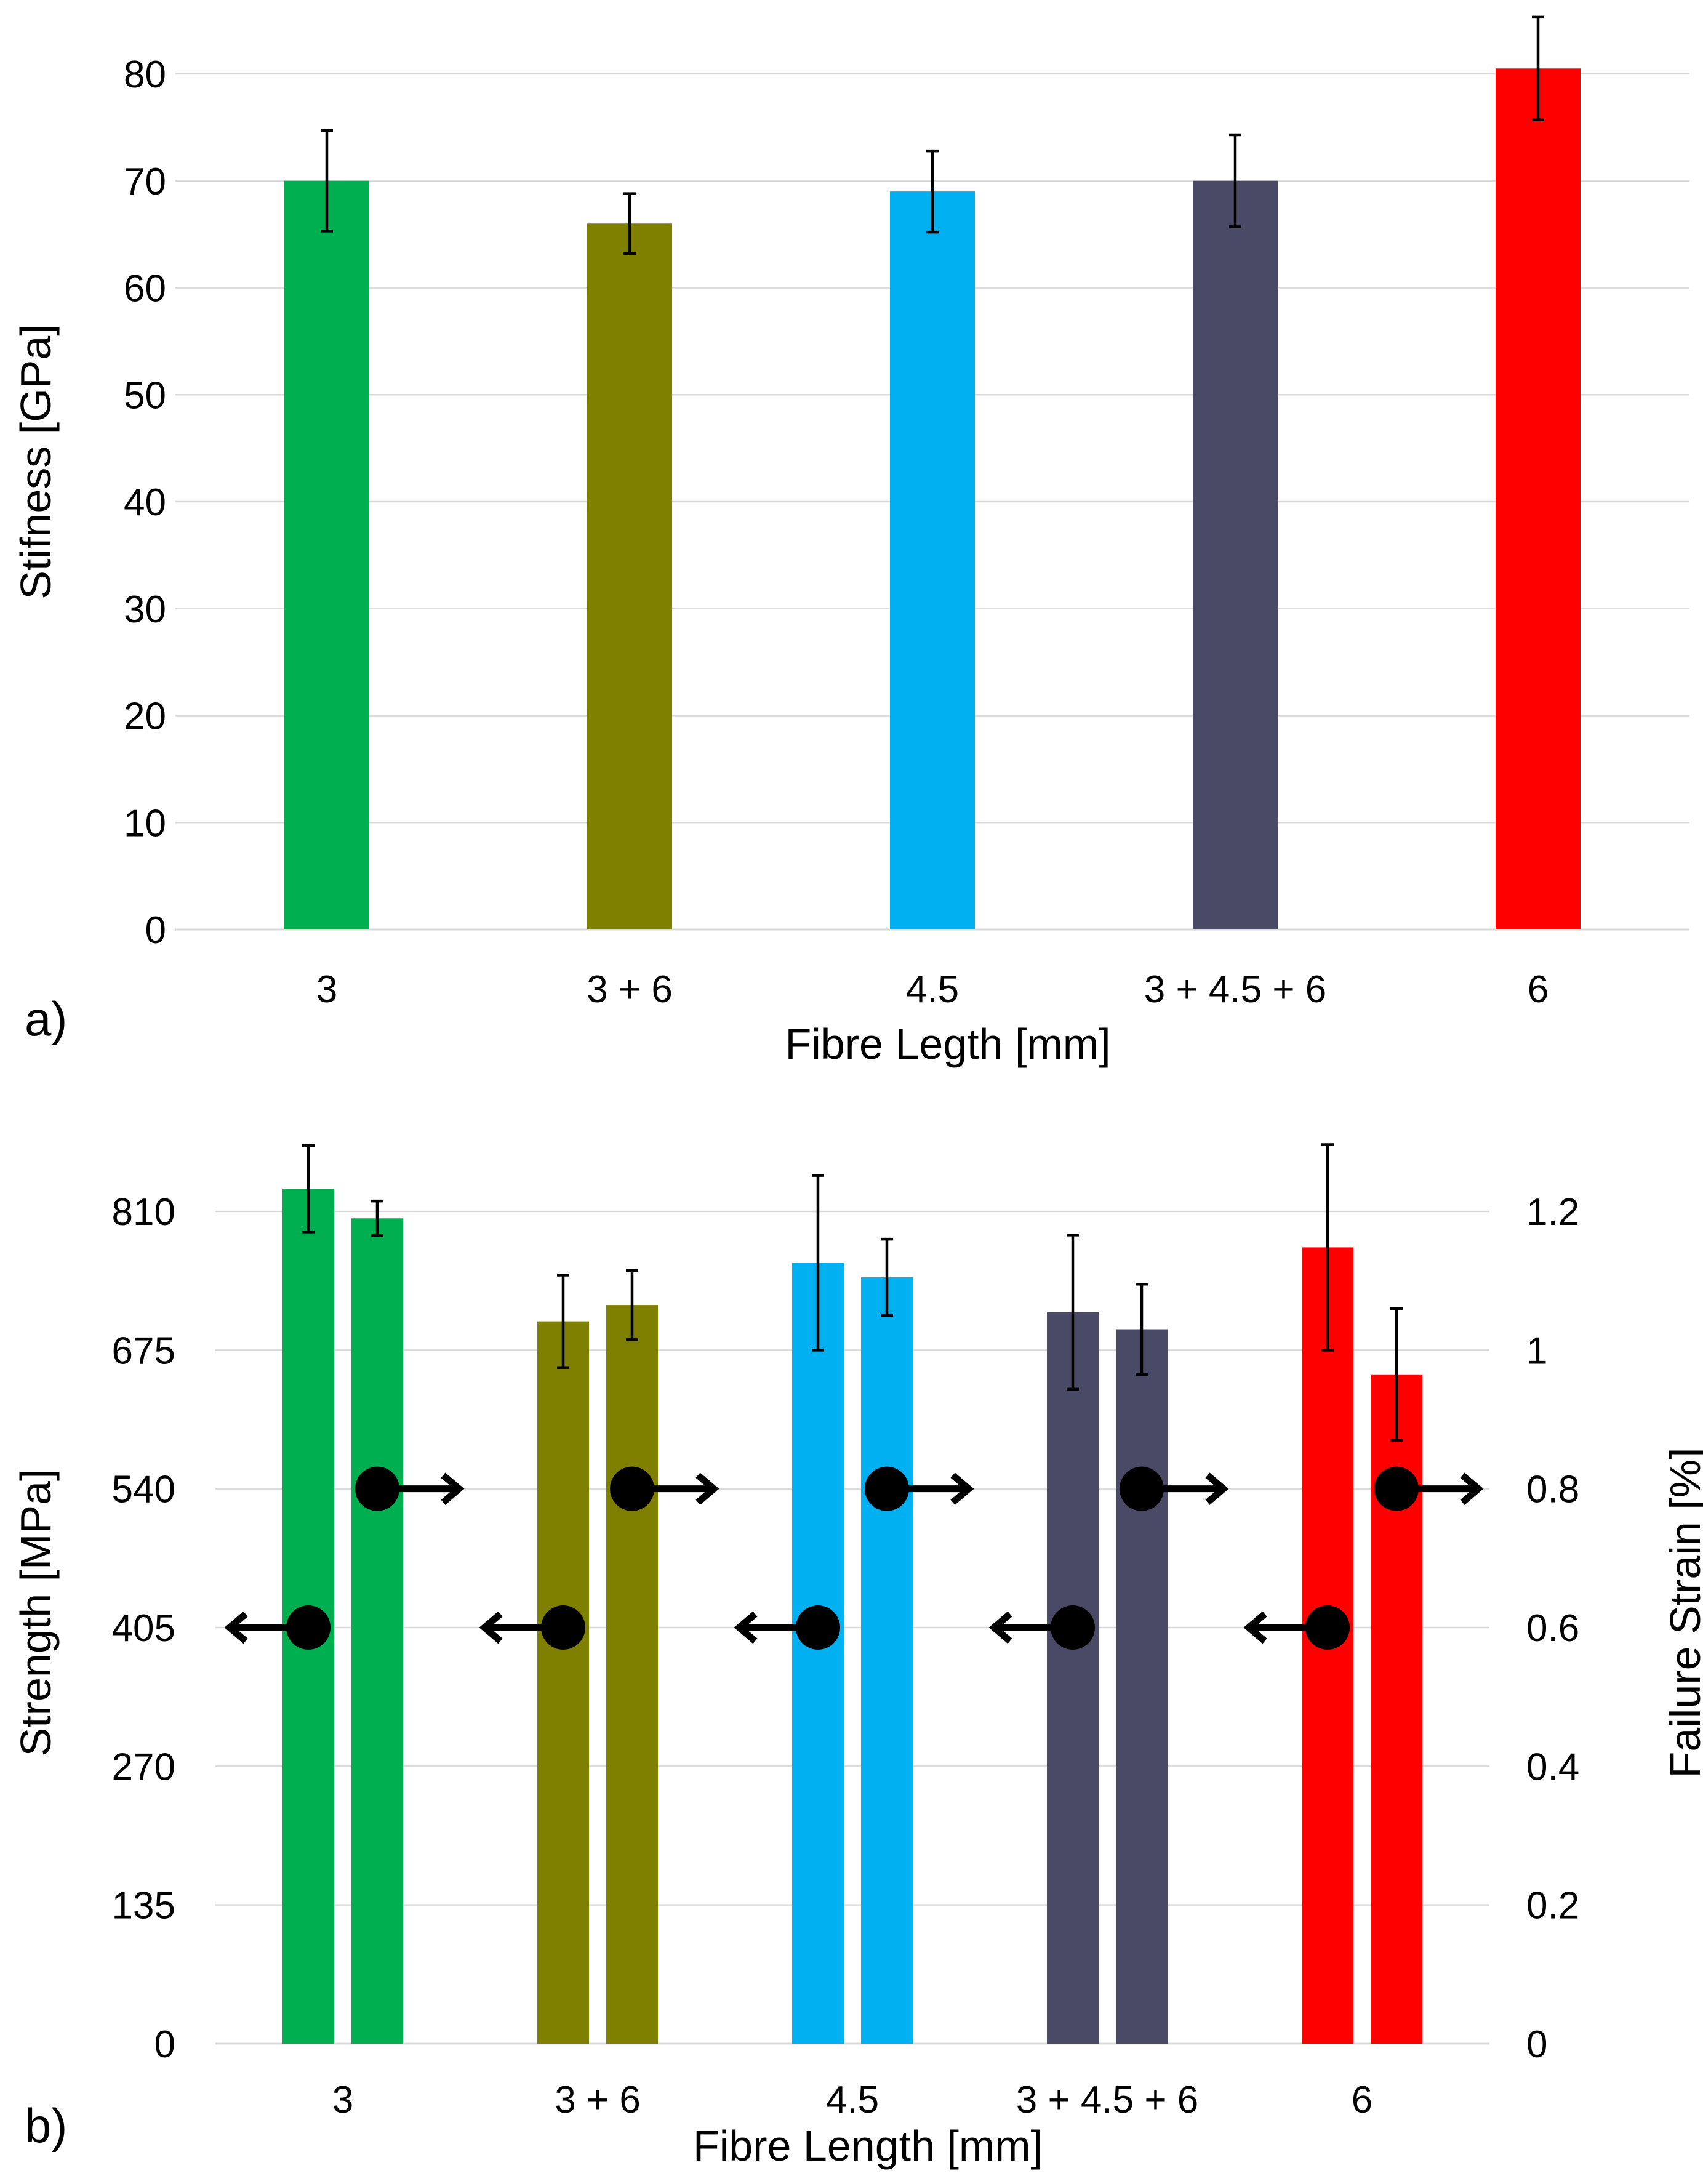  I want to click on chart-a-error-bars, so click(933, 135).